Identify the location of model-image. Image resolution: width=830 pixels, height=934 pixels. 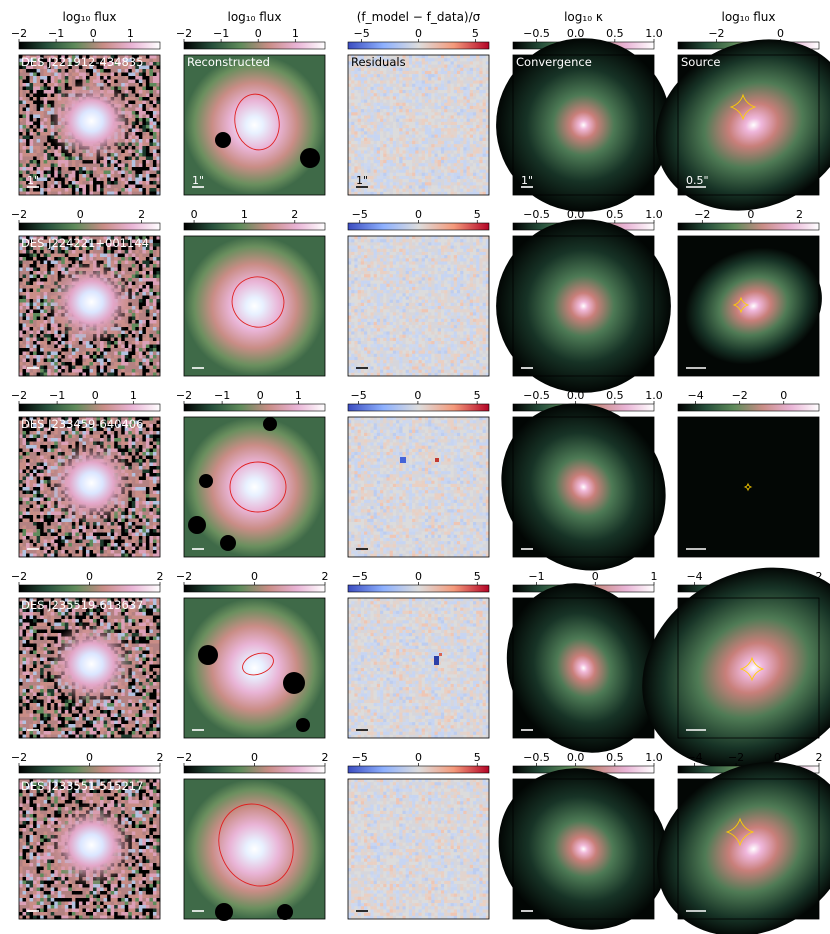
(254, 668).